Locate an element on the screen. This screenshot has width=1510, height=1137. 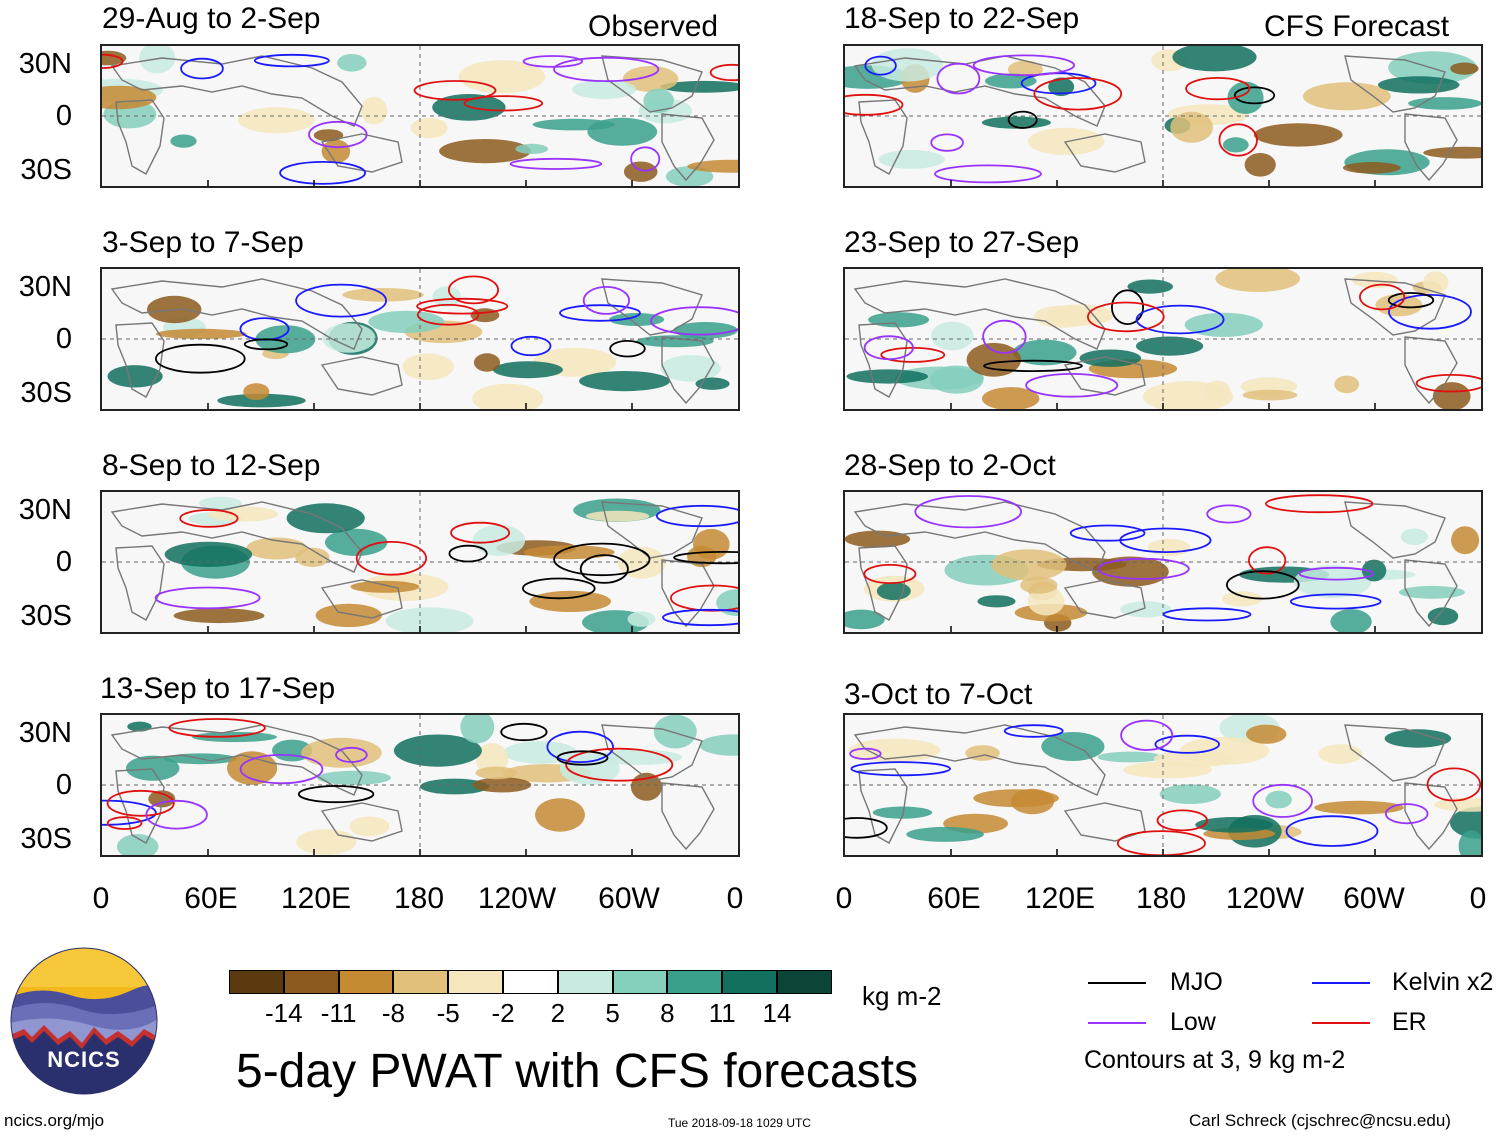
panel-title-7: 28-Sep to 2-Oct is located at coordinates (950, 465).